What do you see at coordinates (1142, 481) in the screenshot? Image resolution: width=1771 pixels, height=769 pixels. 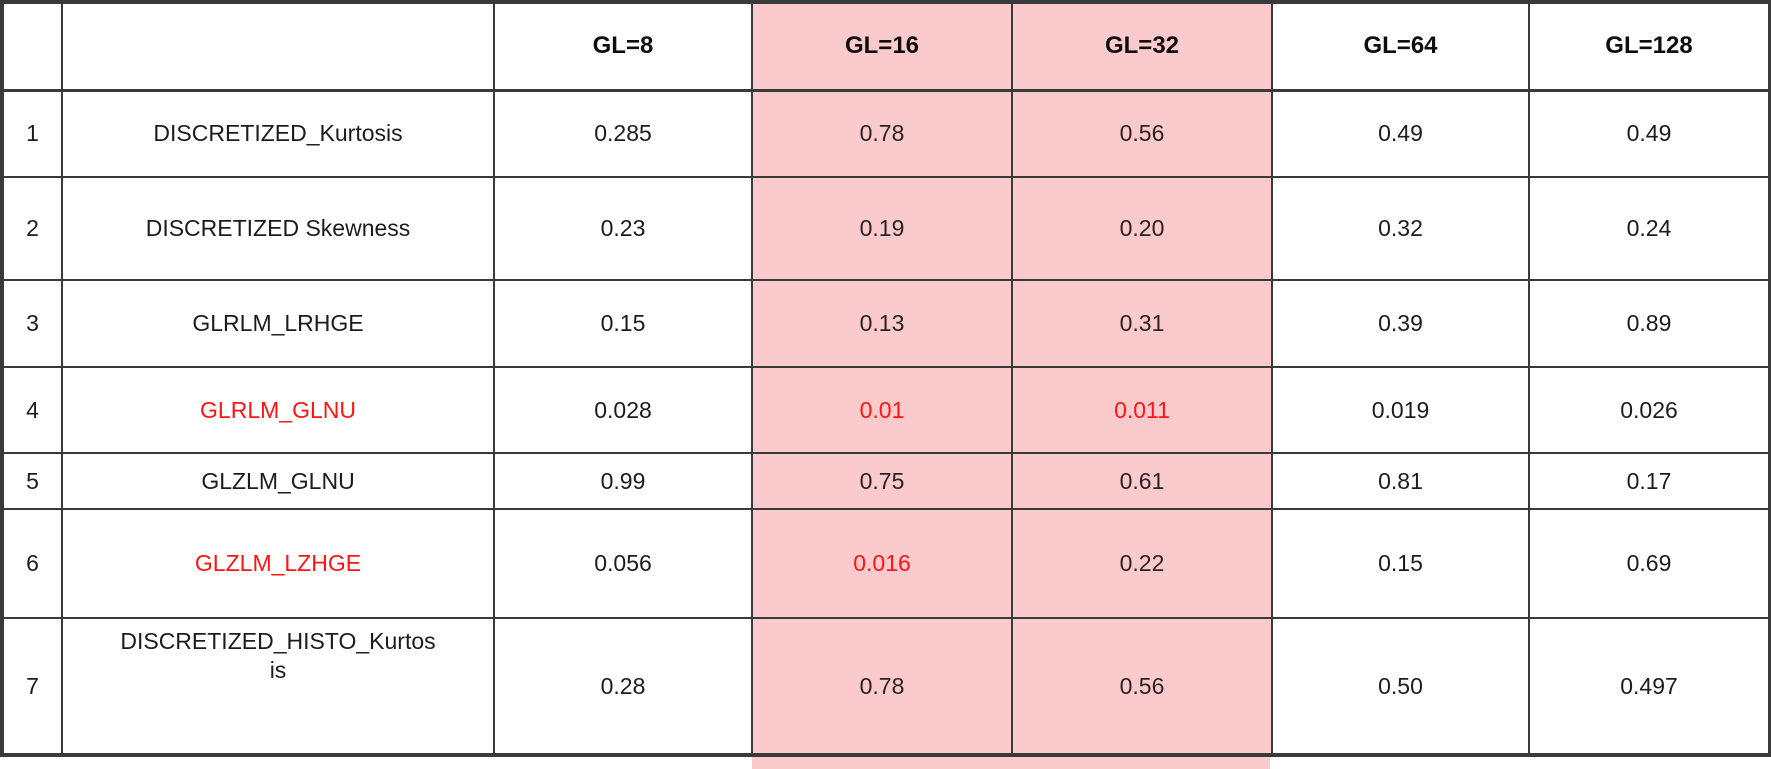 I see `value-cell-gl32: 0.61` at bounding box center [1142, 481].